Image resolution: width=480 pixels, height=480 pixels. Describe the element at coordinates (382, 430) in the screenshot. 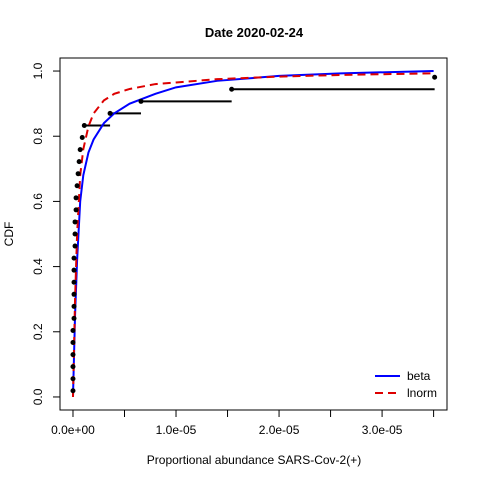

I see `x-tick-label: 3.0e-05` at that location.